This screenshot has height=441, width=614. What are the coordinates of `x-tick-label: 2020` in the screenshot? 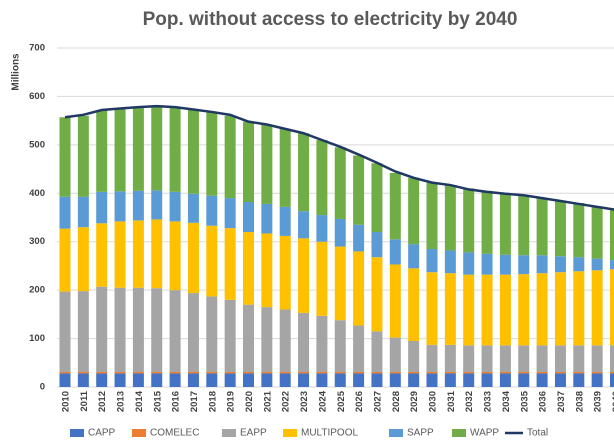 It's located at (249, 401).